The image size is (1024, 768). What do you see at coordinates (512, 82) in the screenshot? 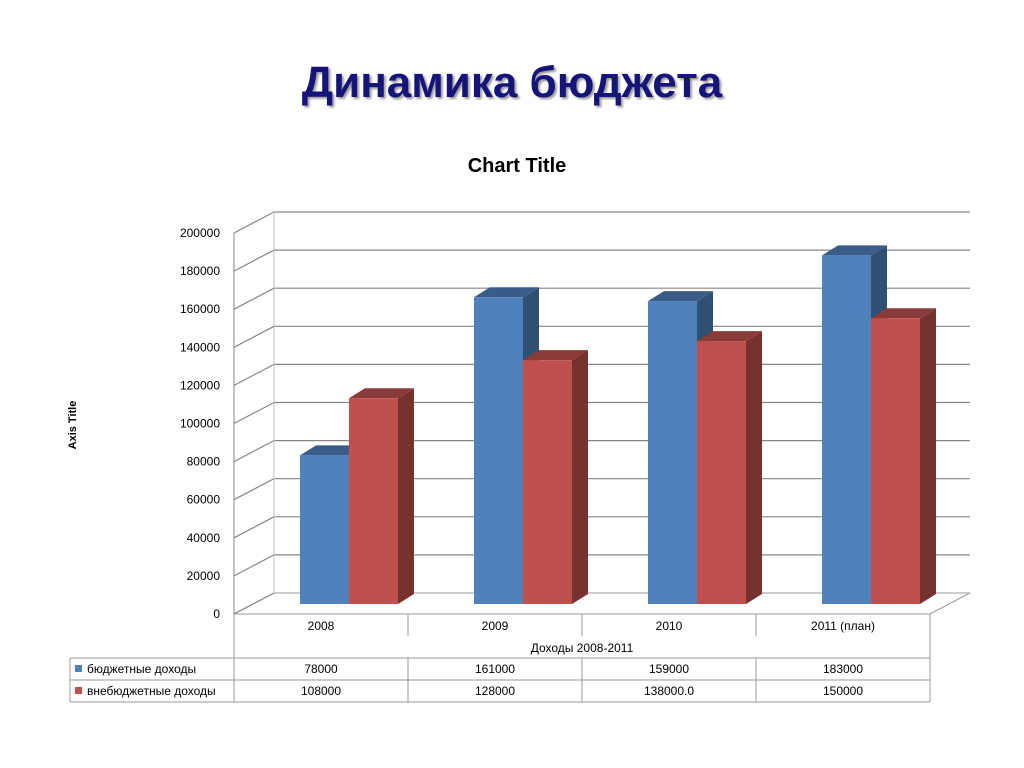
I see `slide-title: Динамика бюджета` at bounding box center [512, 82].